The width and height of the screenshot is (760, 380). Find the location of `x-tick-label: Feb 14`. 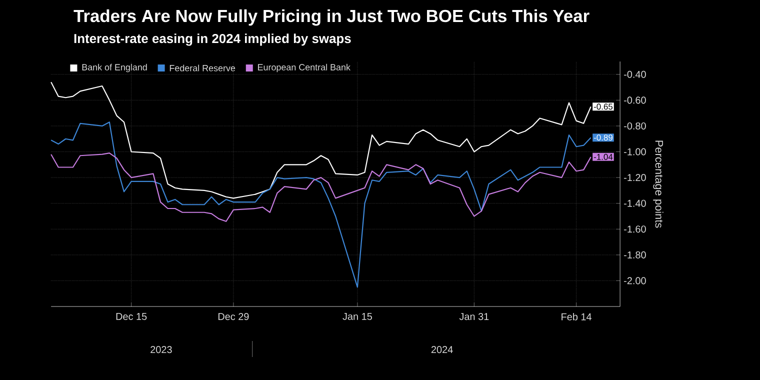

x-tick-label: Feb 14 is located at coordinates (577, 316).